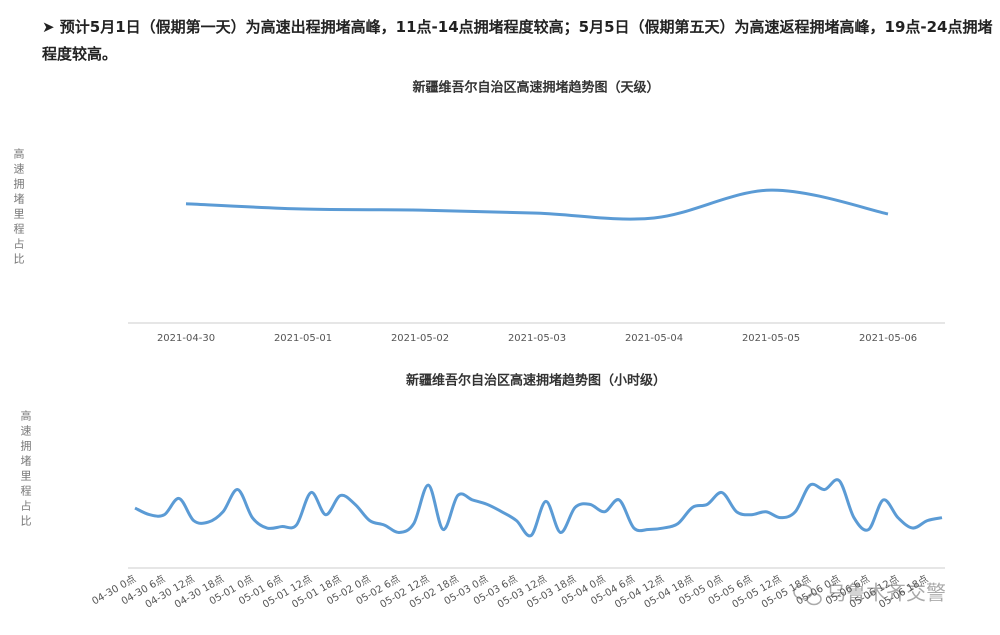 Image resolution: width=1000 pixels, height=635 pixels. What do you see at coordinates (888, 338) in the screenshot?
I see `x-tick-label: 2021-05-06` at bounding box center [888, 338].